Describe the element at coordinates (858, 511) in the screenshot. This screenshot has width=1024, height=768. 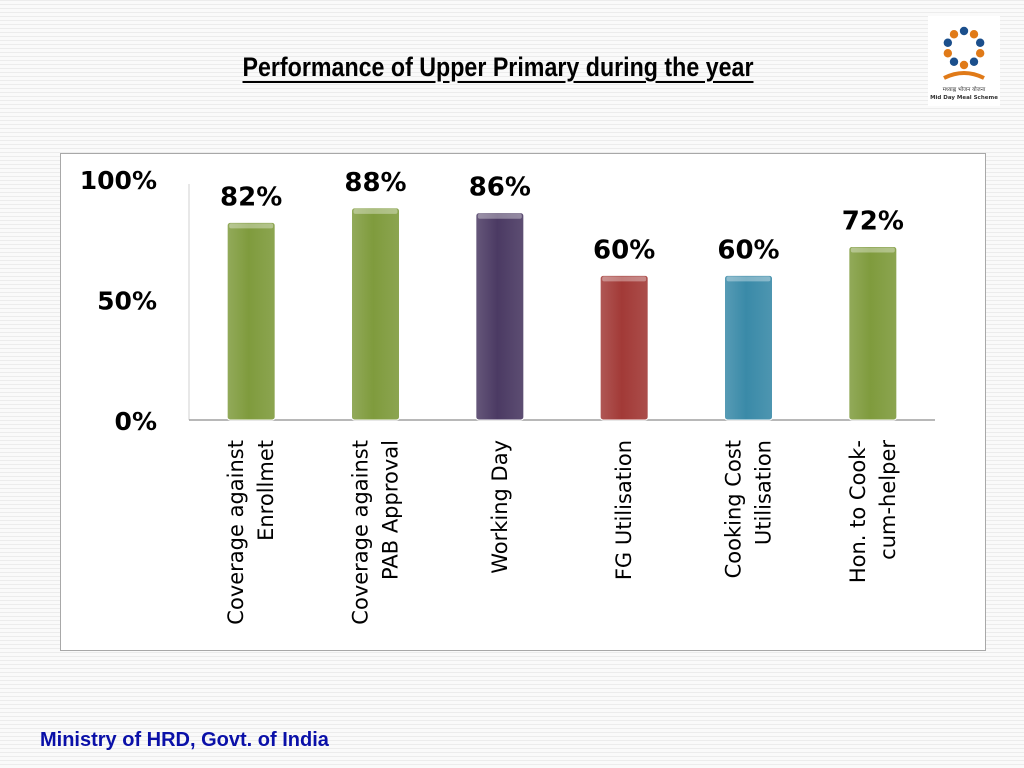
I see `x-tick-label-line: Hon. to Cook-` at that location.